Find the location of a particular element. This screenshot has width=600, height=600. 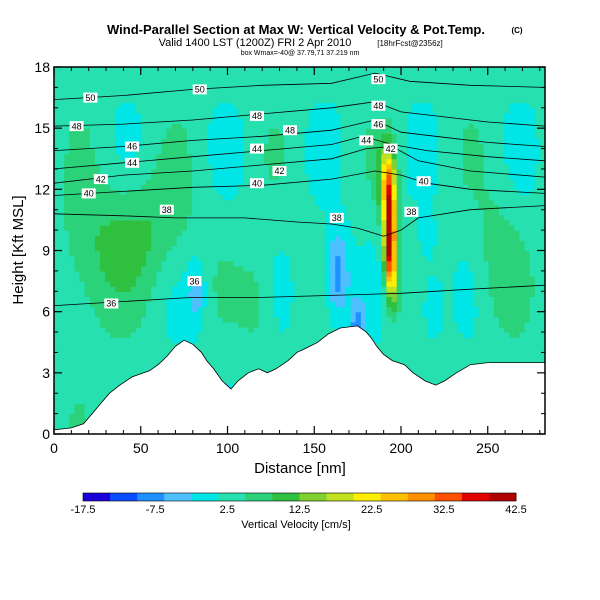

title-mark: (C) is located at coordinates (516, 30).